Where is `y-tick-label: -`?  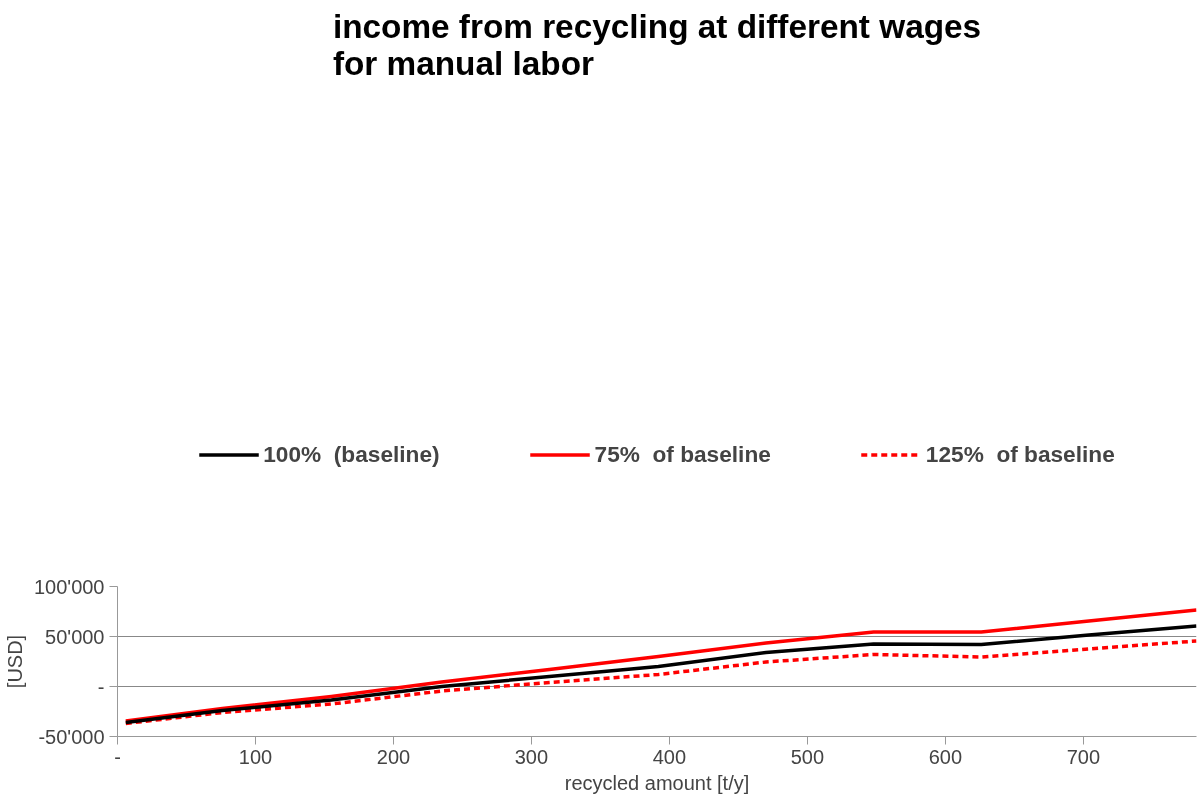
y-tick-label: - is located at coordinates (101, 686).